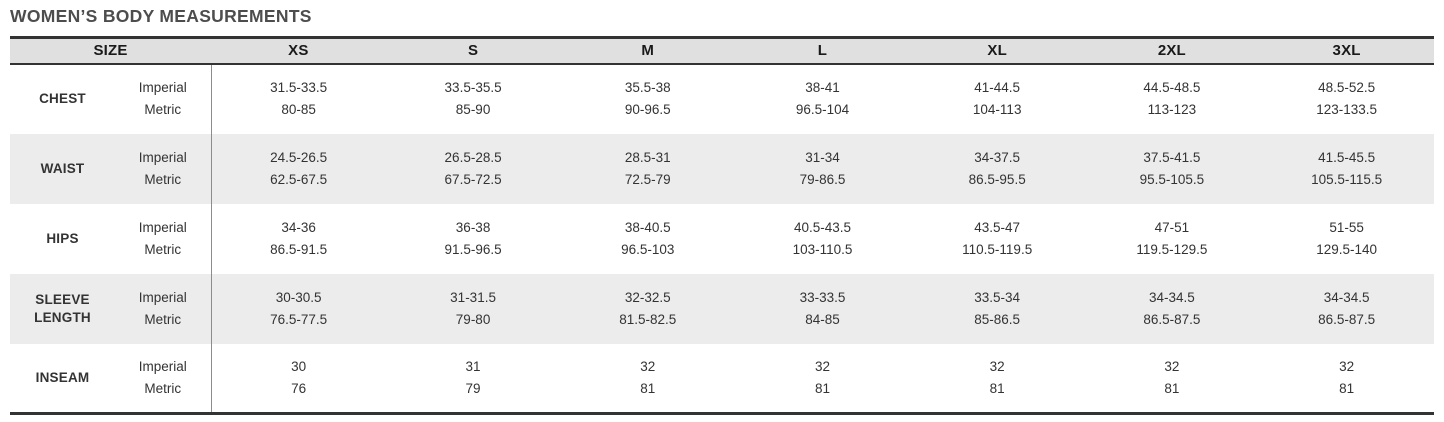 The image size is (1444, 422). Describe the element at coordinates (1172, 249) in the screenshot. I see `metric-value: 119.5-129.5` at that location.